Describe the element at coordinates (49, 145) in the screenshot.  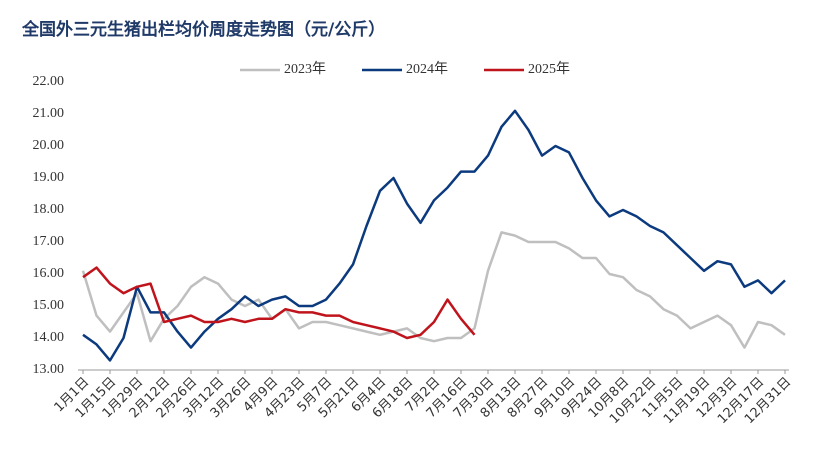
I see `y-tick-label: 20.00` at that location.